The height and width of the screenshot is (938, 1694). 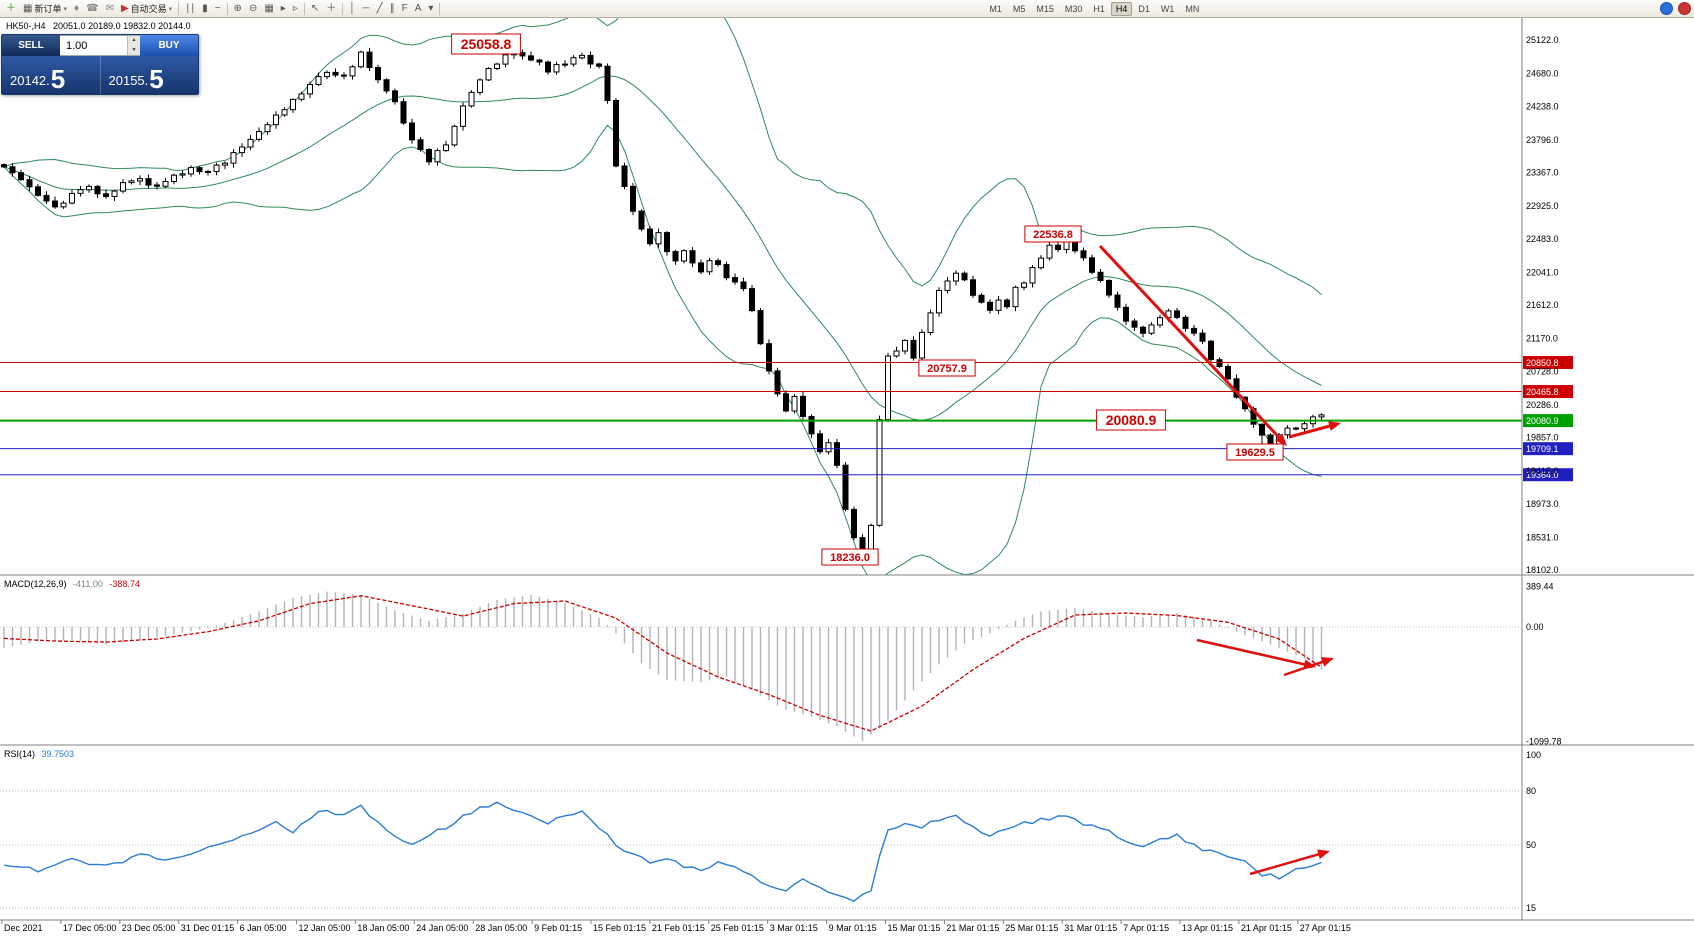 What do you see at coordinates (1542, 40) in the screenshot?
I see `svg-text: 25122.0` at bounding box center [1542, 40].